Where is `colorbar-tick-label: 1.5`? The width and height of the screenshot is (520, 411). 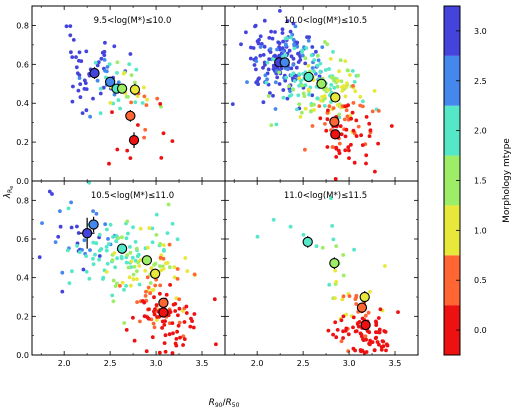
colorbar-tick-label: 1.5 is located at coordinates (480, 181).